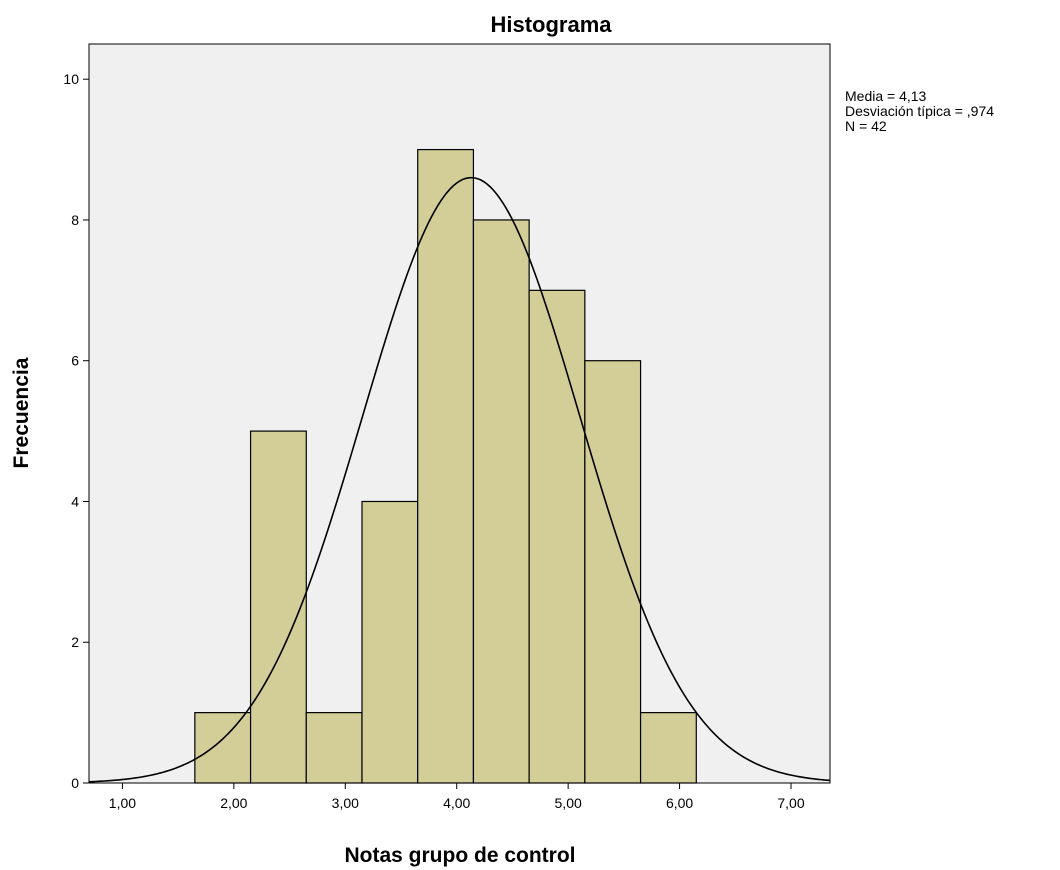 The height and width of the screenshot is (870, 1060). Describe the element at coordinates (886, 96) in the screenshot. I see `stats-line-1: Media = 4,13` at that location.